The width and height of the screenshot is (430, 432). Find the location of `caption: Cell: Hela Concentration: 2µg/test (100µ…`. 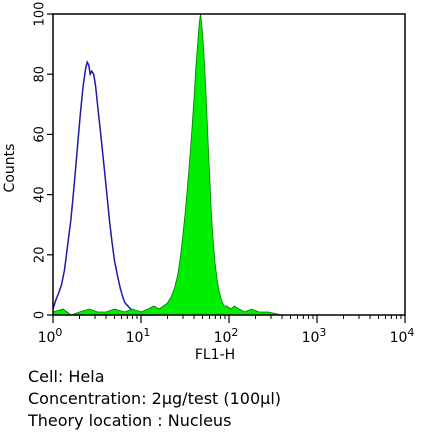

caption: Cell: Hela Concentration: 2µg/test (100µ… is located at coordinates (154, 399).